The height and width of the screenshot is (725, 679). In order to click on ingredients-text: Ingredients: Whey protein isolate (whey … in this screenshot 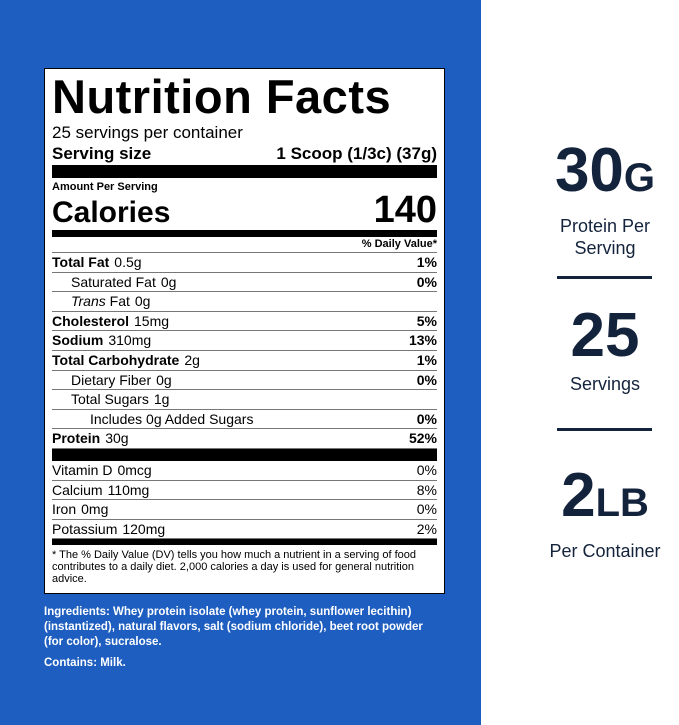, I will do `click(233, 627)`.